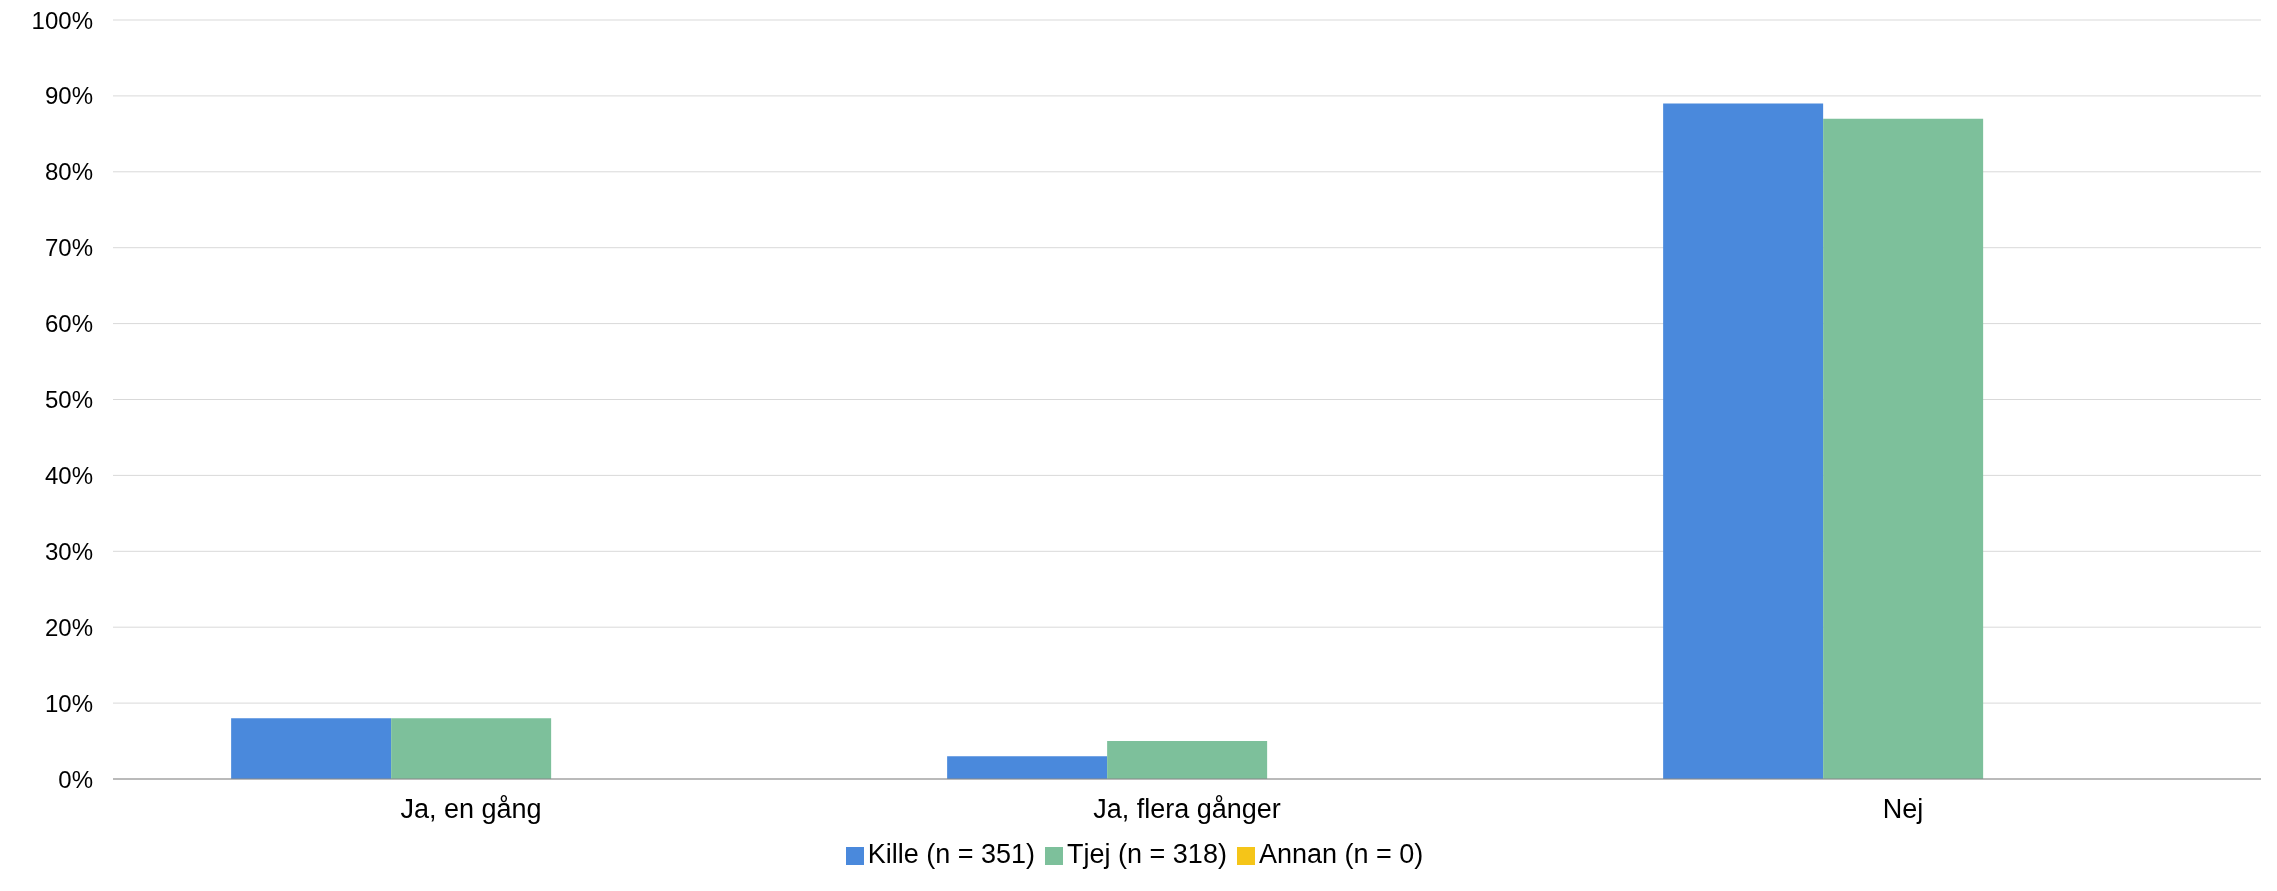  I want to click on legend-label: Kille (n = 351), so click(951, 854).